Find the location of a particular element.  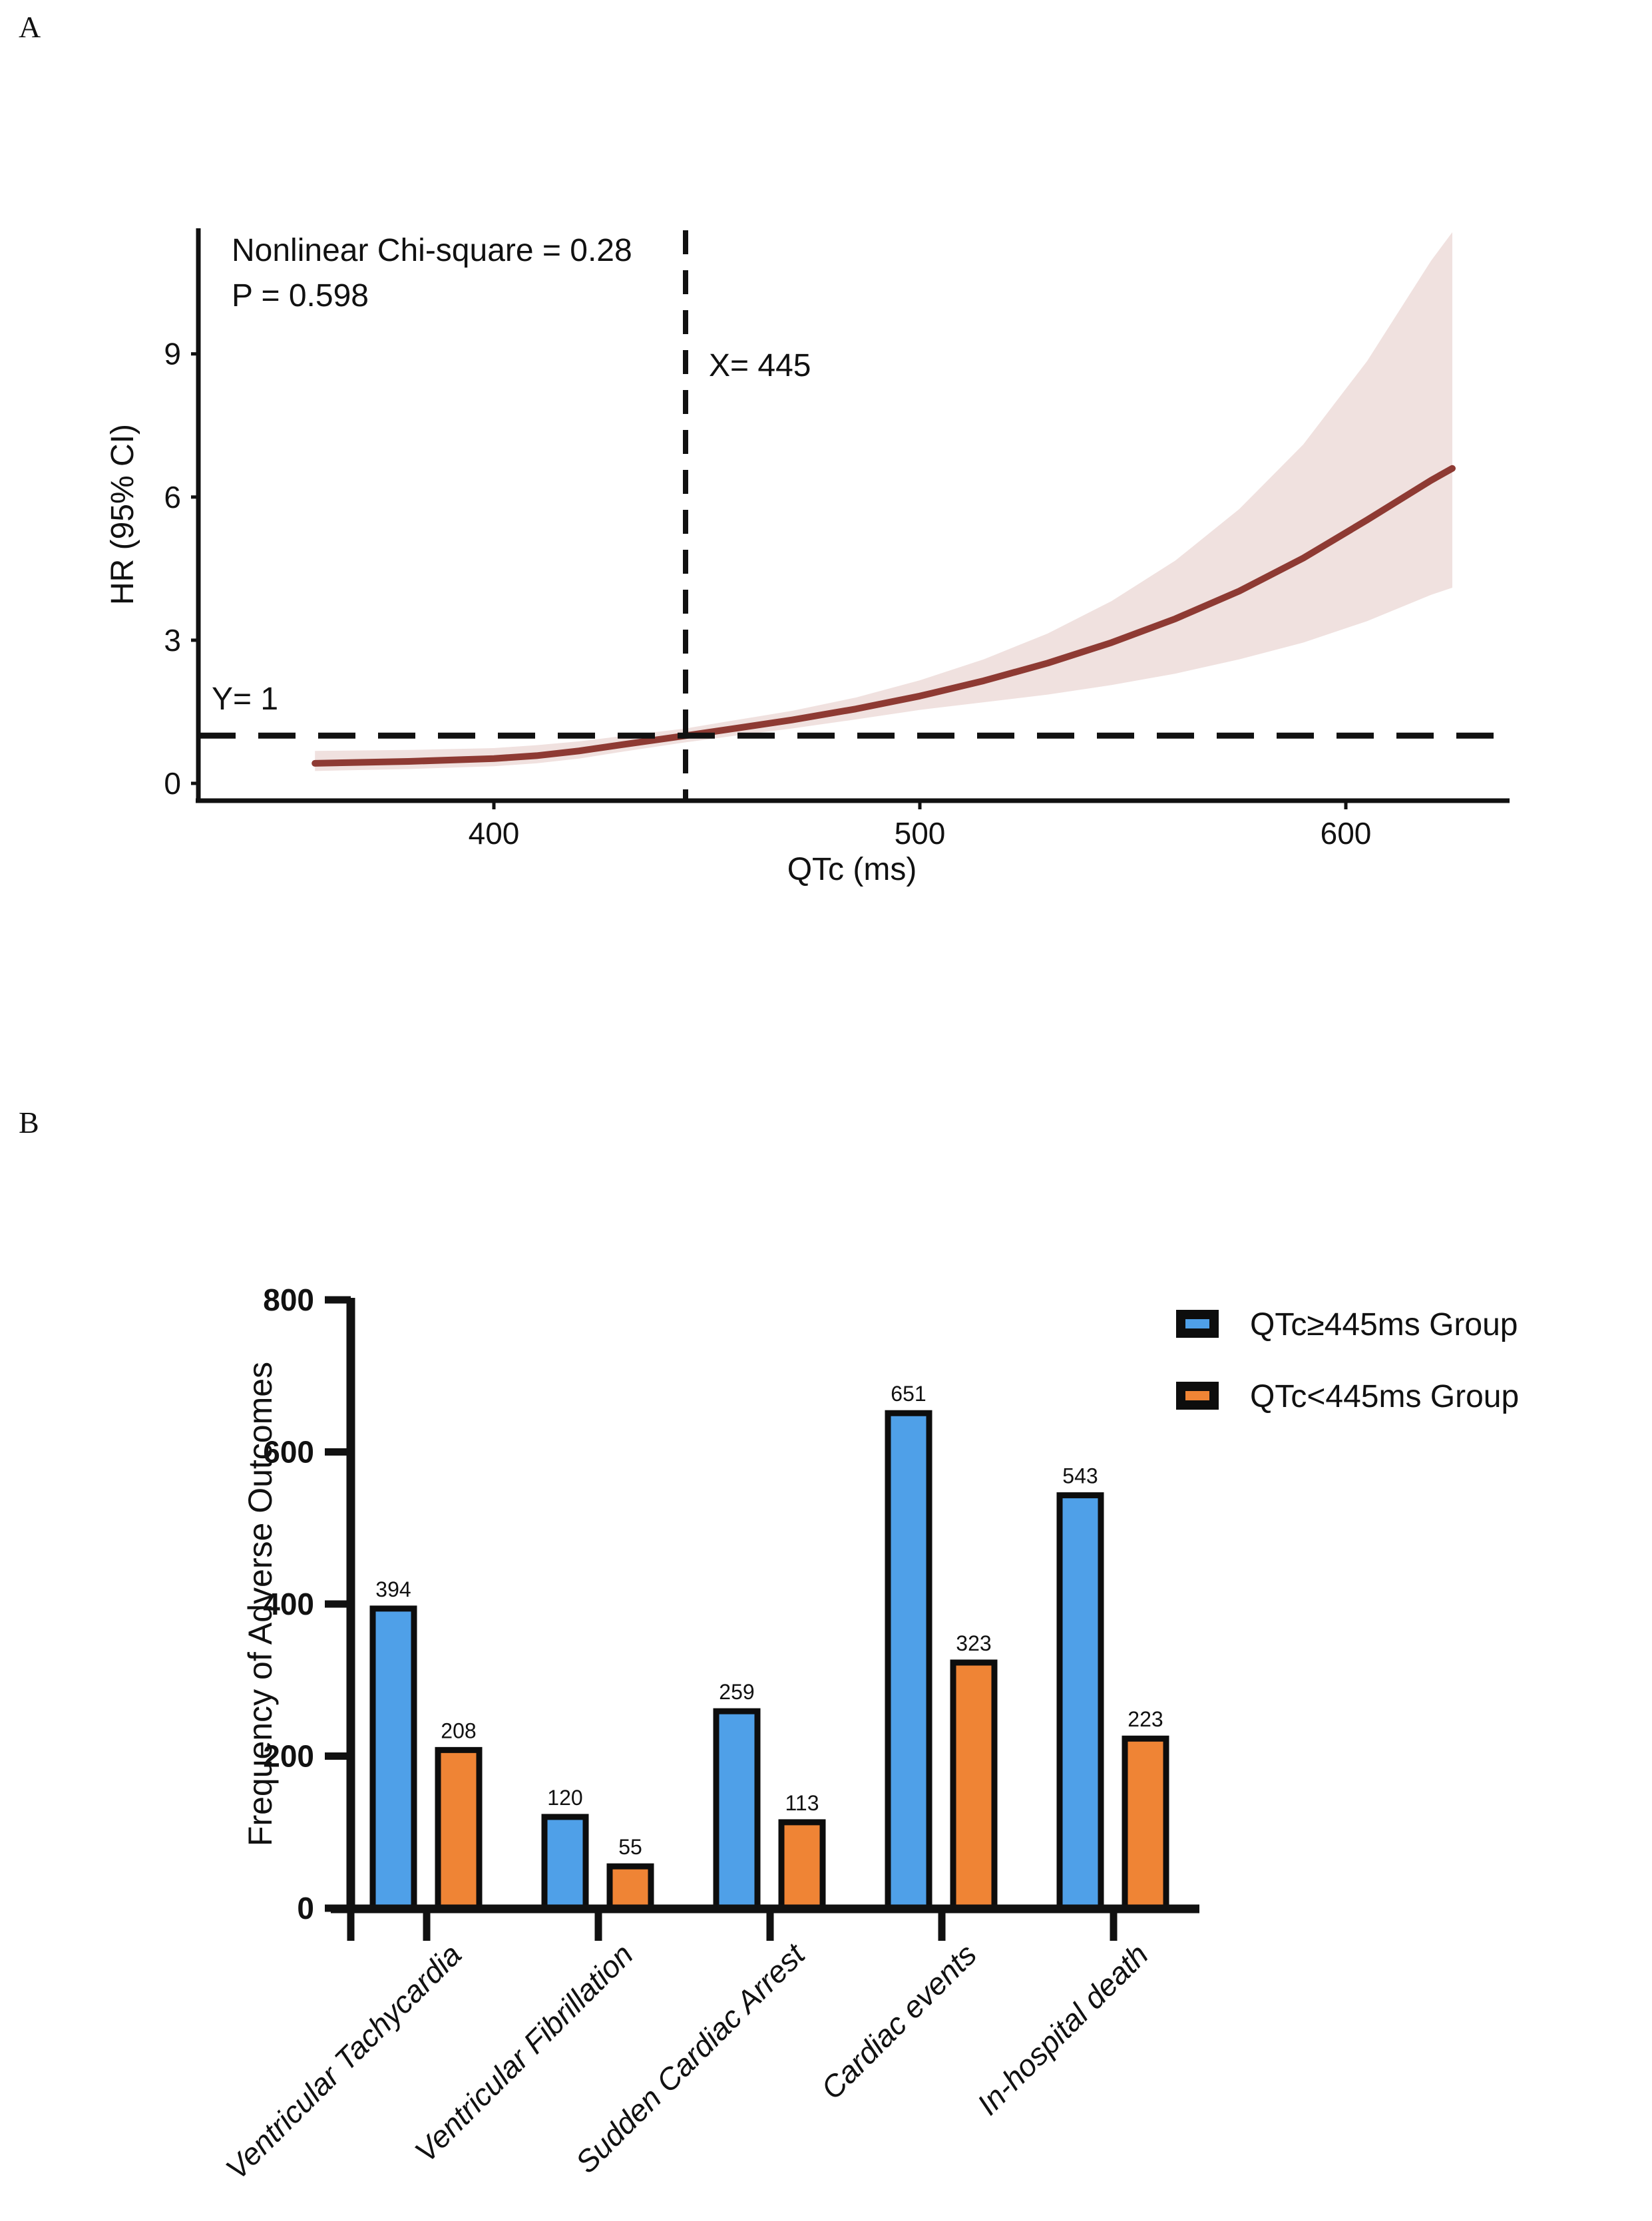

bar-value-label: 394 is located at coordinates (393, 1589).